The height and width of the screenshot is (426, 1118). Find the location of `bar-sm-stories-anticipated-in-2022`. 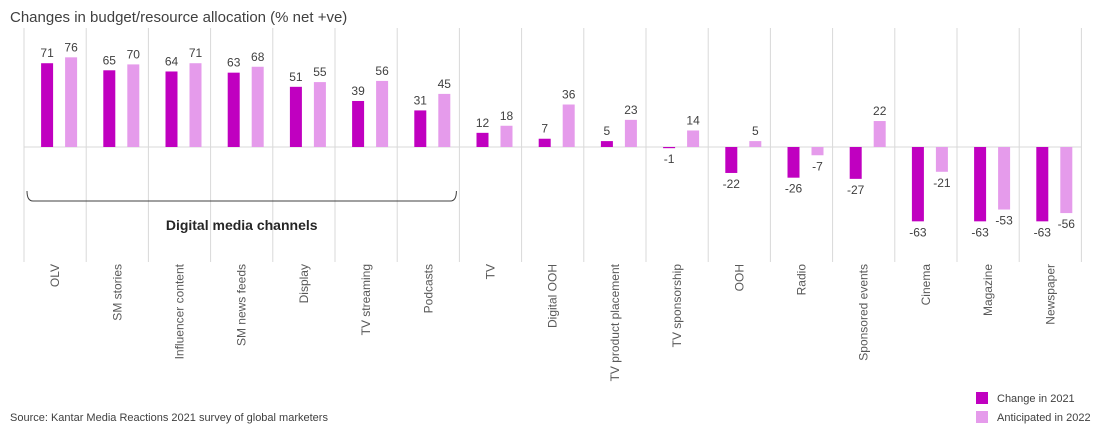

bar-sm-stories-anticipated-in-2022 is located at coordinates (133, 105).